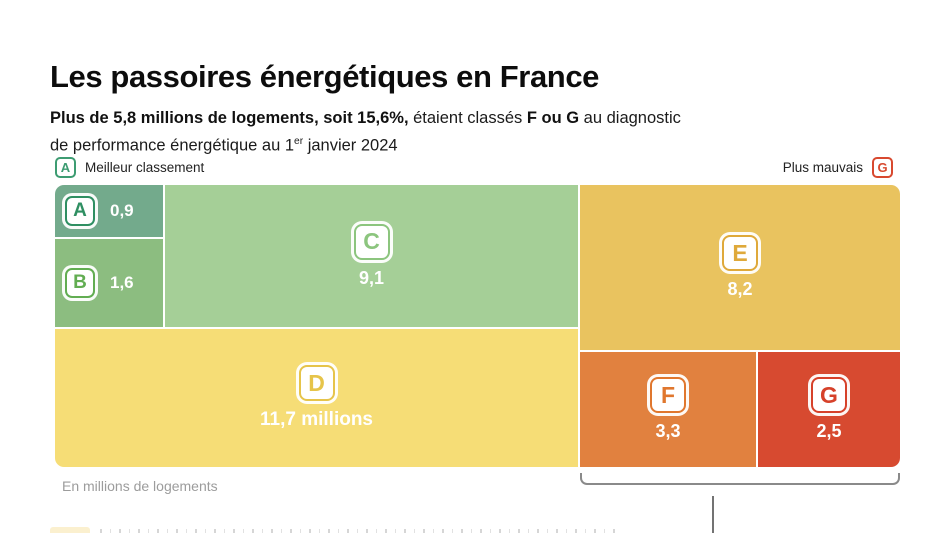 This screenshot has height=533, width=950. Describe the element at coordinates (829, 395) in the screenshot. I see `class-g-badge-icon: G` at that location.